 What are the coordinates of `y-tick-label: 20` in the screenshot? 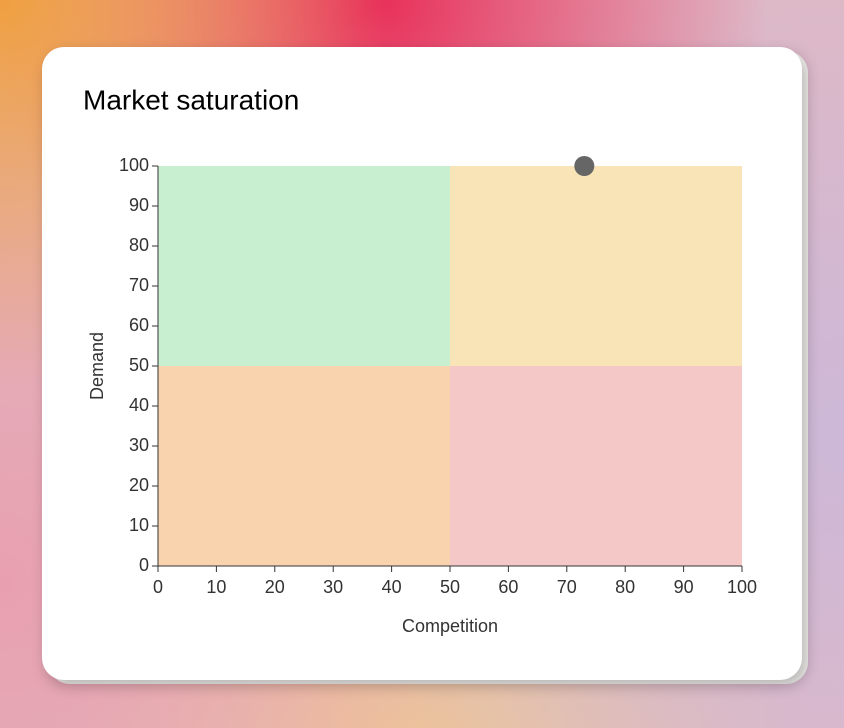 It's located at (139, 485).